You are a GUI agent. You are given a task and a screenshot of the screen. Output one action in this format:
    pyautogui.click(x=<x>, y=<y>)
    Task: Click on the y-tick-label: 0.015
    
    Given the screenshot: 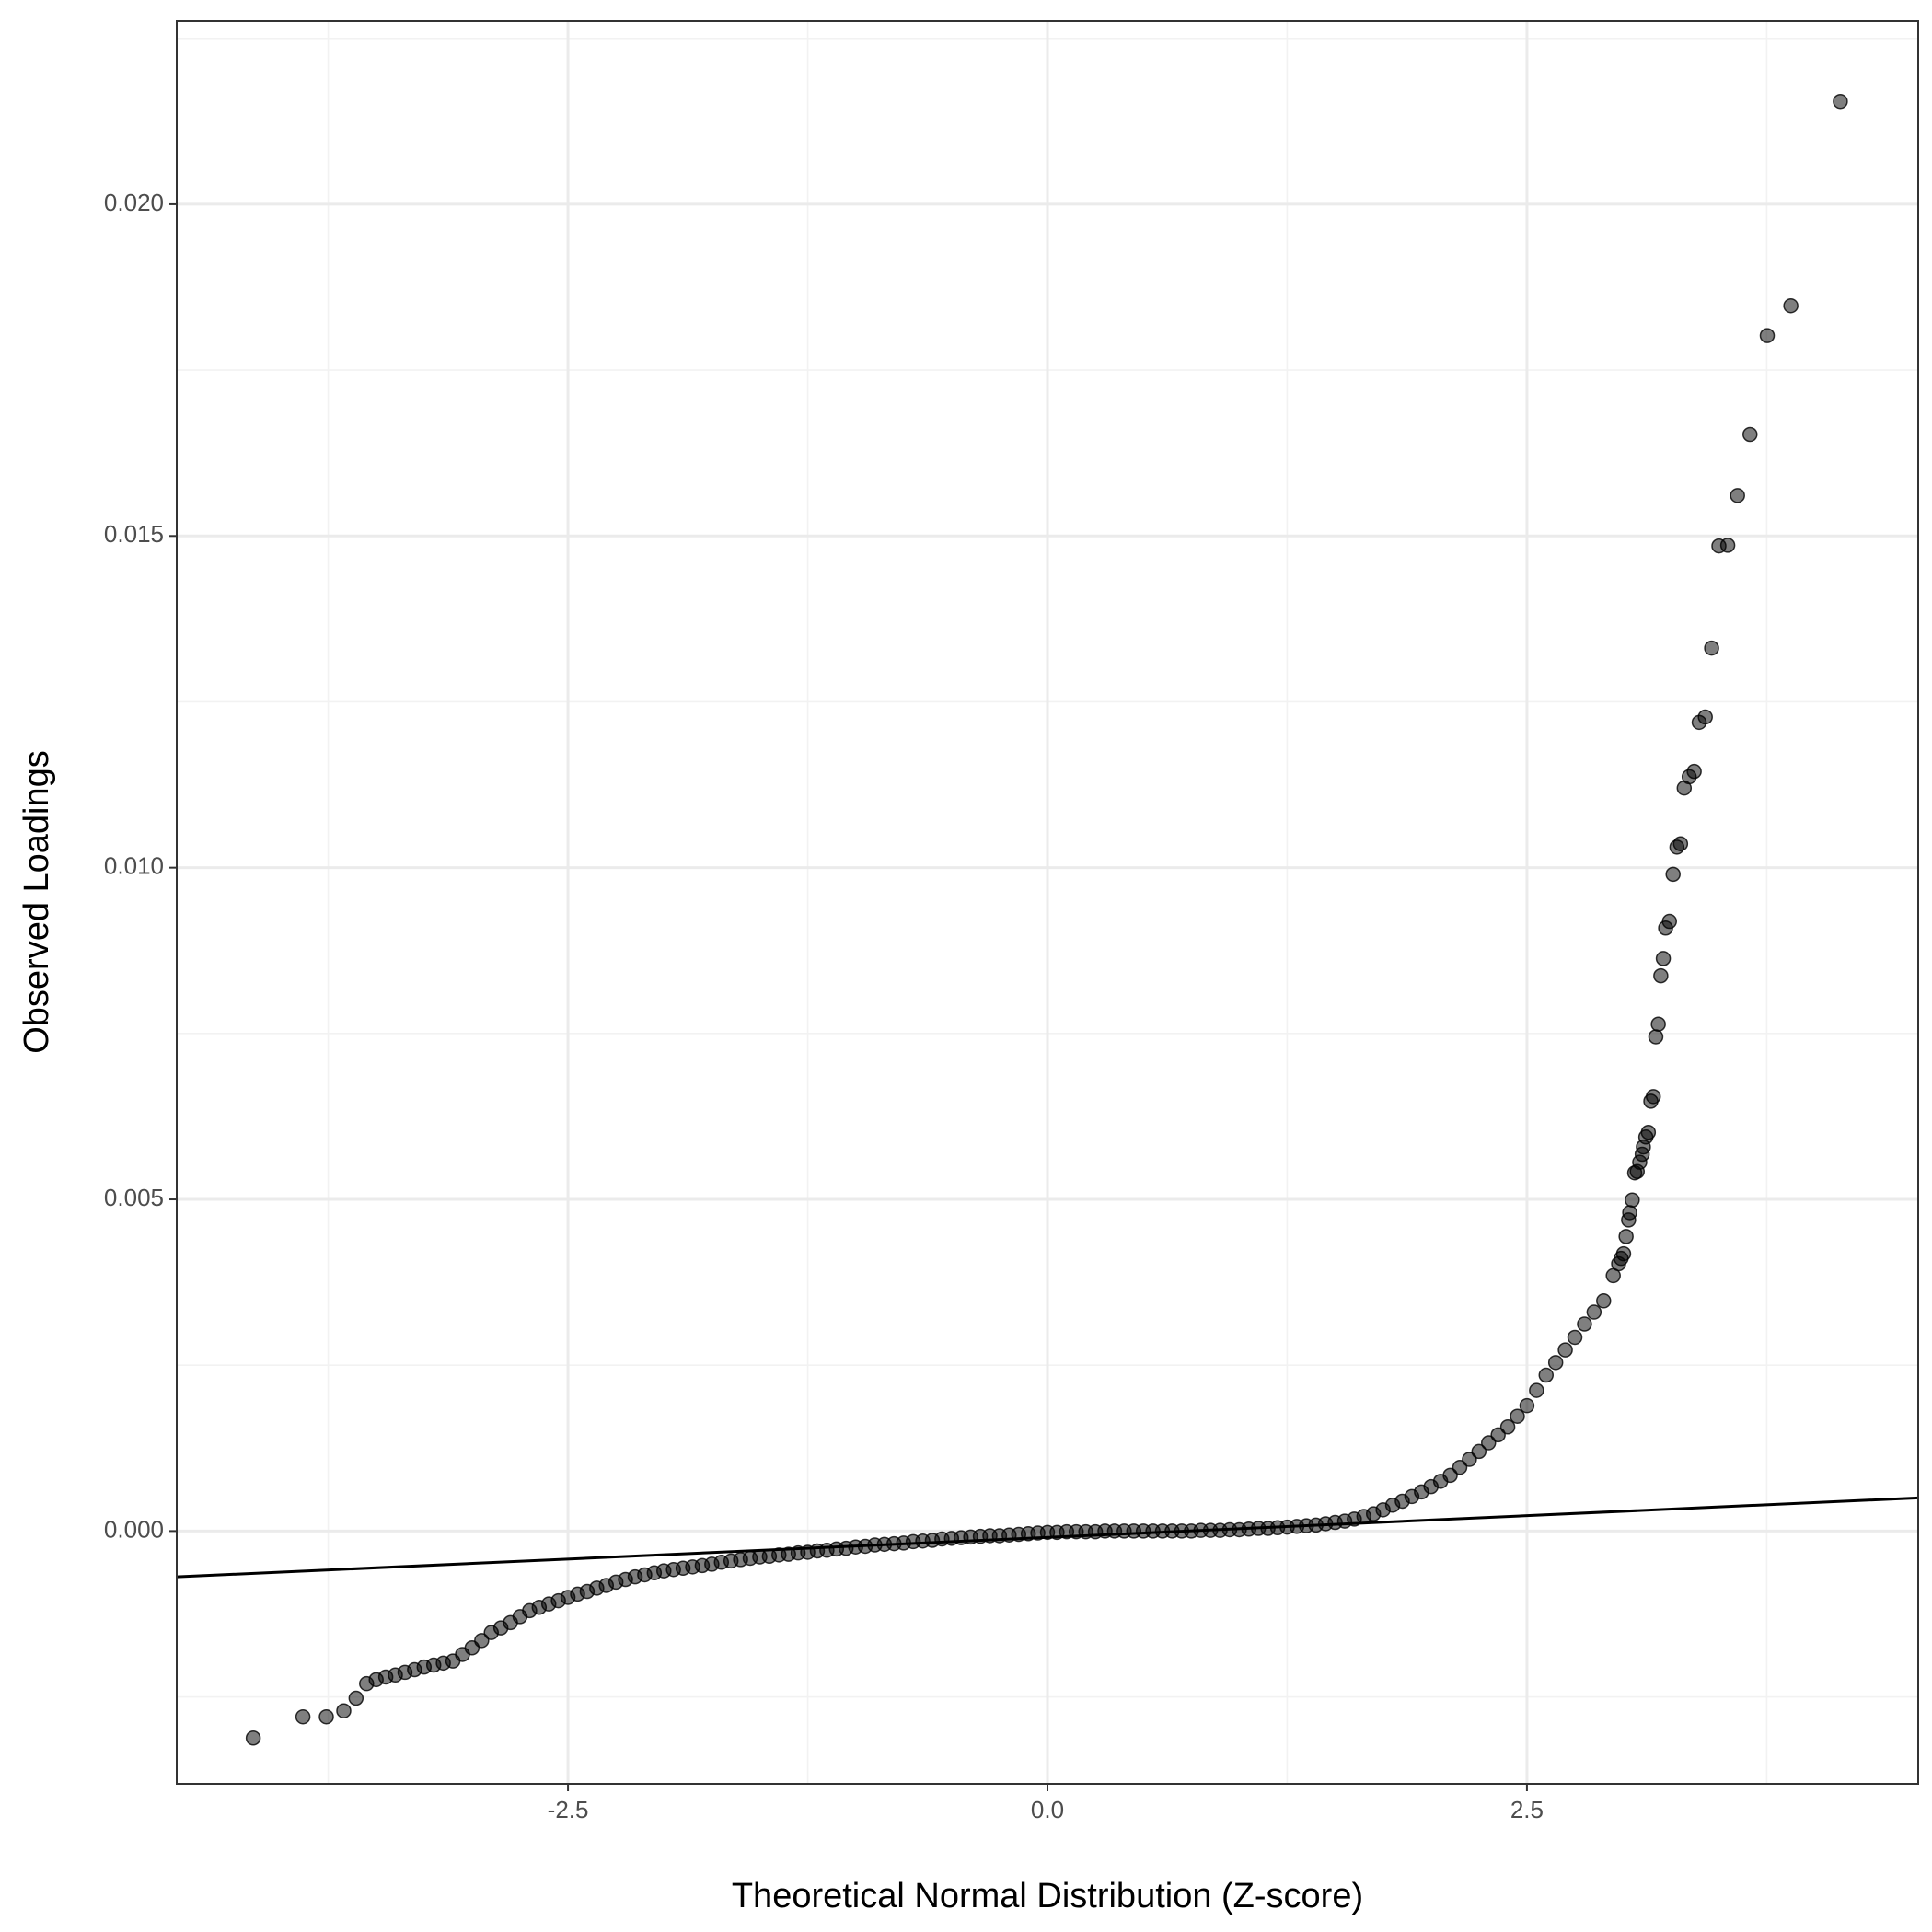 What is the action you would take?
    pyautogui.click(x=134, y=534)
    